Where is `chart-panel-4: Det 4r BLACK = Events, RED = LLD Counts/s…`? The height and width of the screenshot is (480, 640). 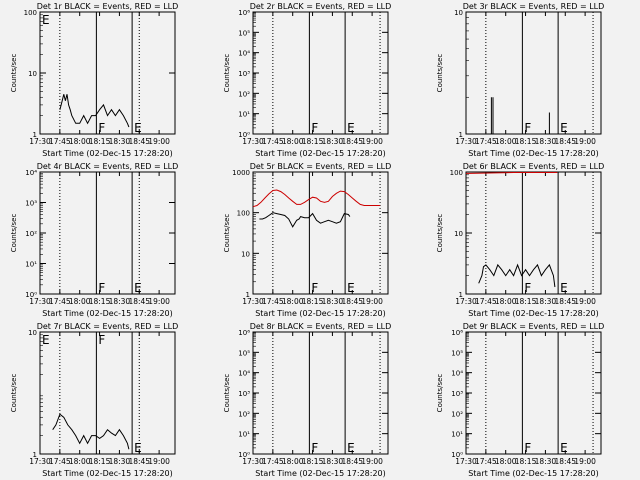
chart-panel-4: Det 4r BLACK = Events, RED = LLD Counts/s… is located at coordinates (94, 240).